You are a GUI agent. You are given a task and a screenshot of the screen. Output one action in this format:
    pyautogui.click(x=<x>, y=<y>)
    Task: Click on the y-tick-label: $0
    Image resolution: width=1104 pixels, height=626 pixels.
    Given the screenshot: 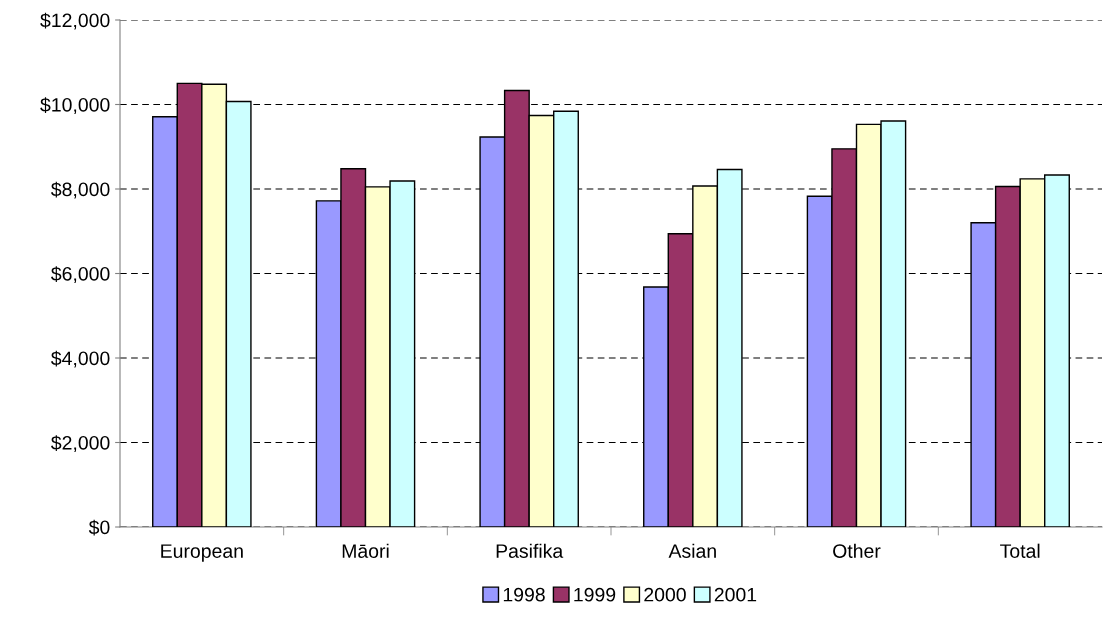 What is the action you would take?
    pyautogui.click(x=99, y=527)
    